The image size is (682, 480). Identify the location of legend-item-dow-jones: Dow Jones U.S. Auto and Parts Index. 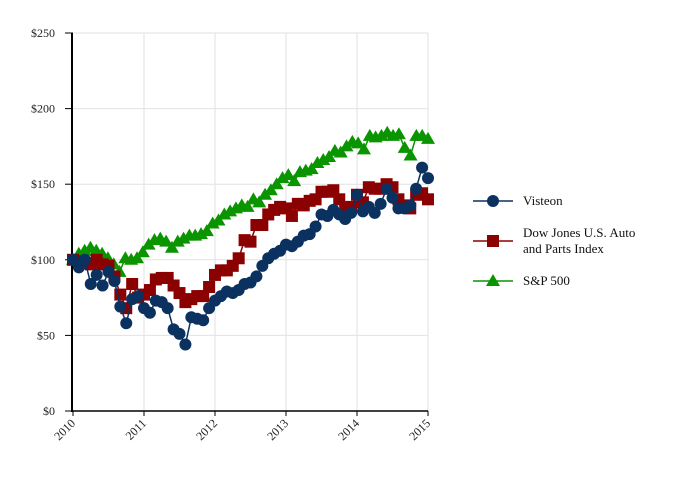
(556, 240).